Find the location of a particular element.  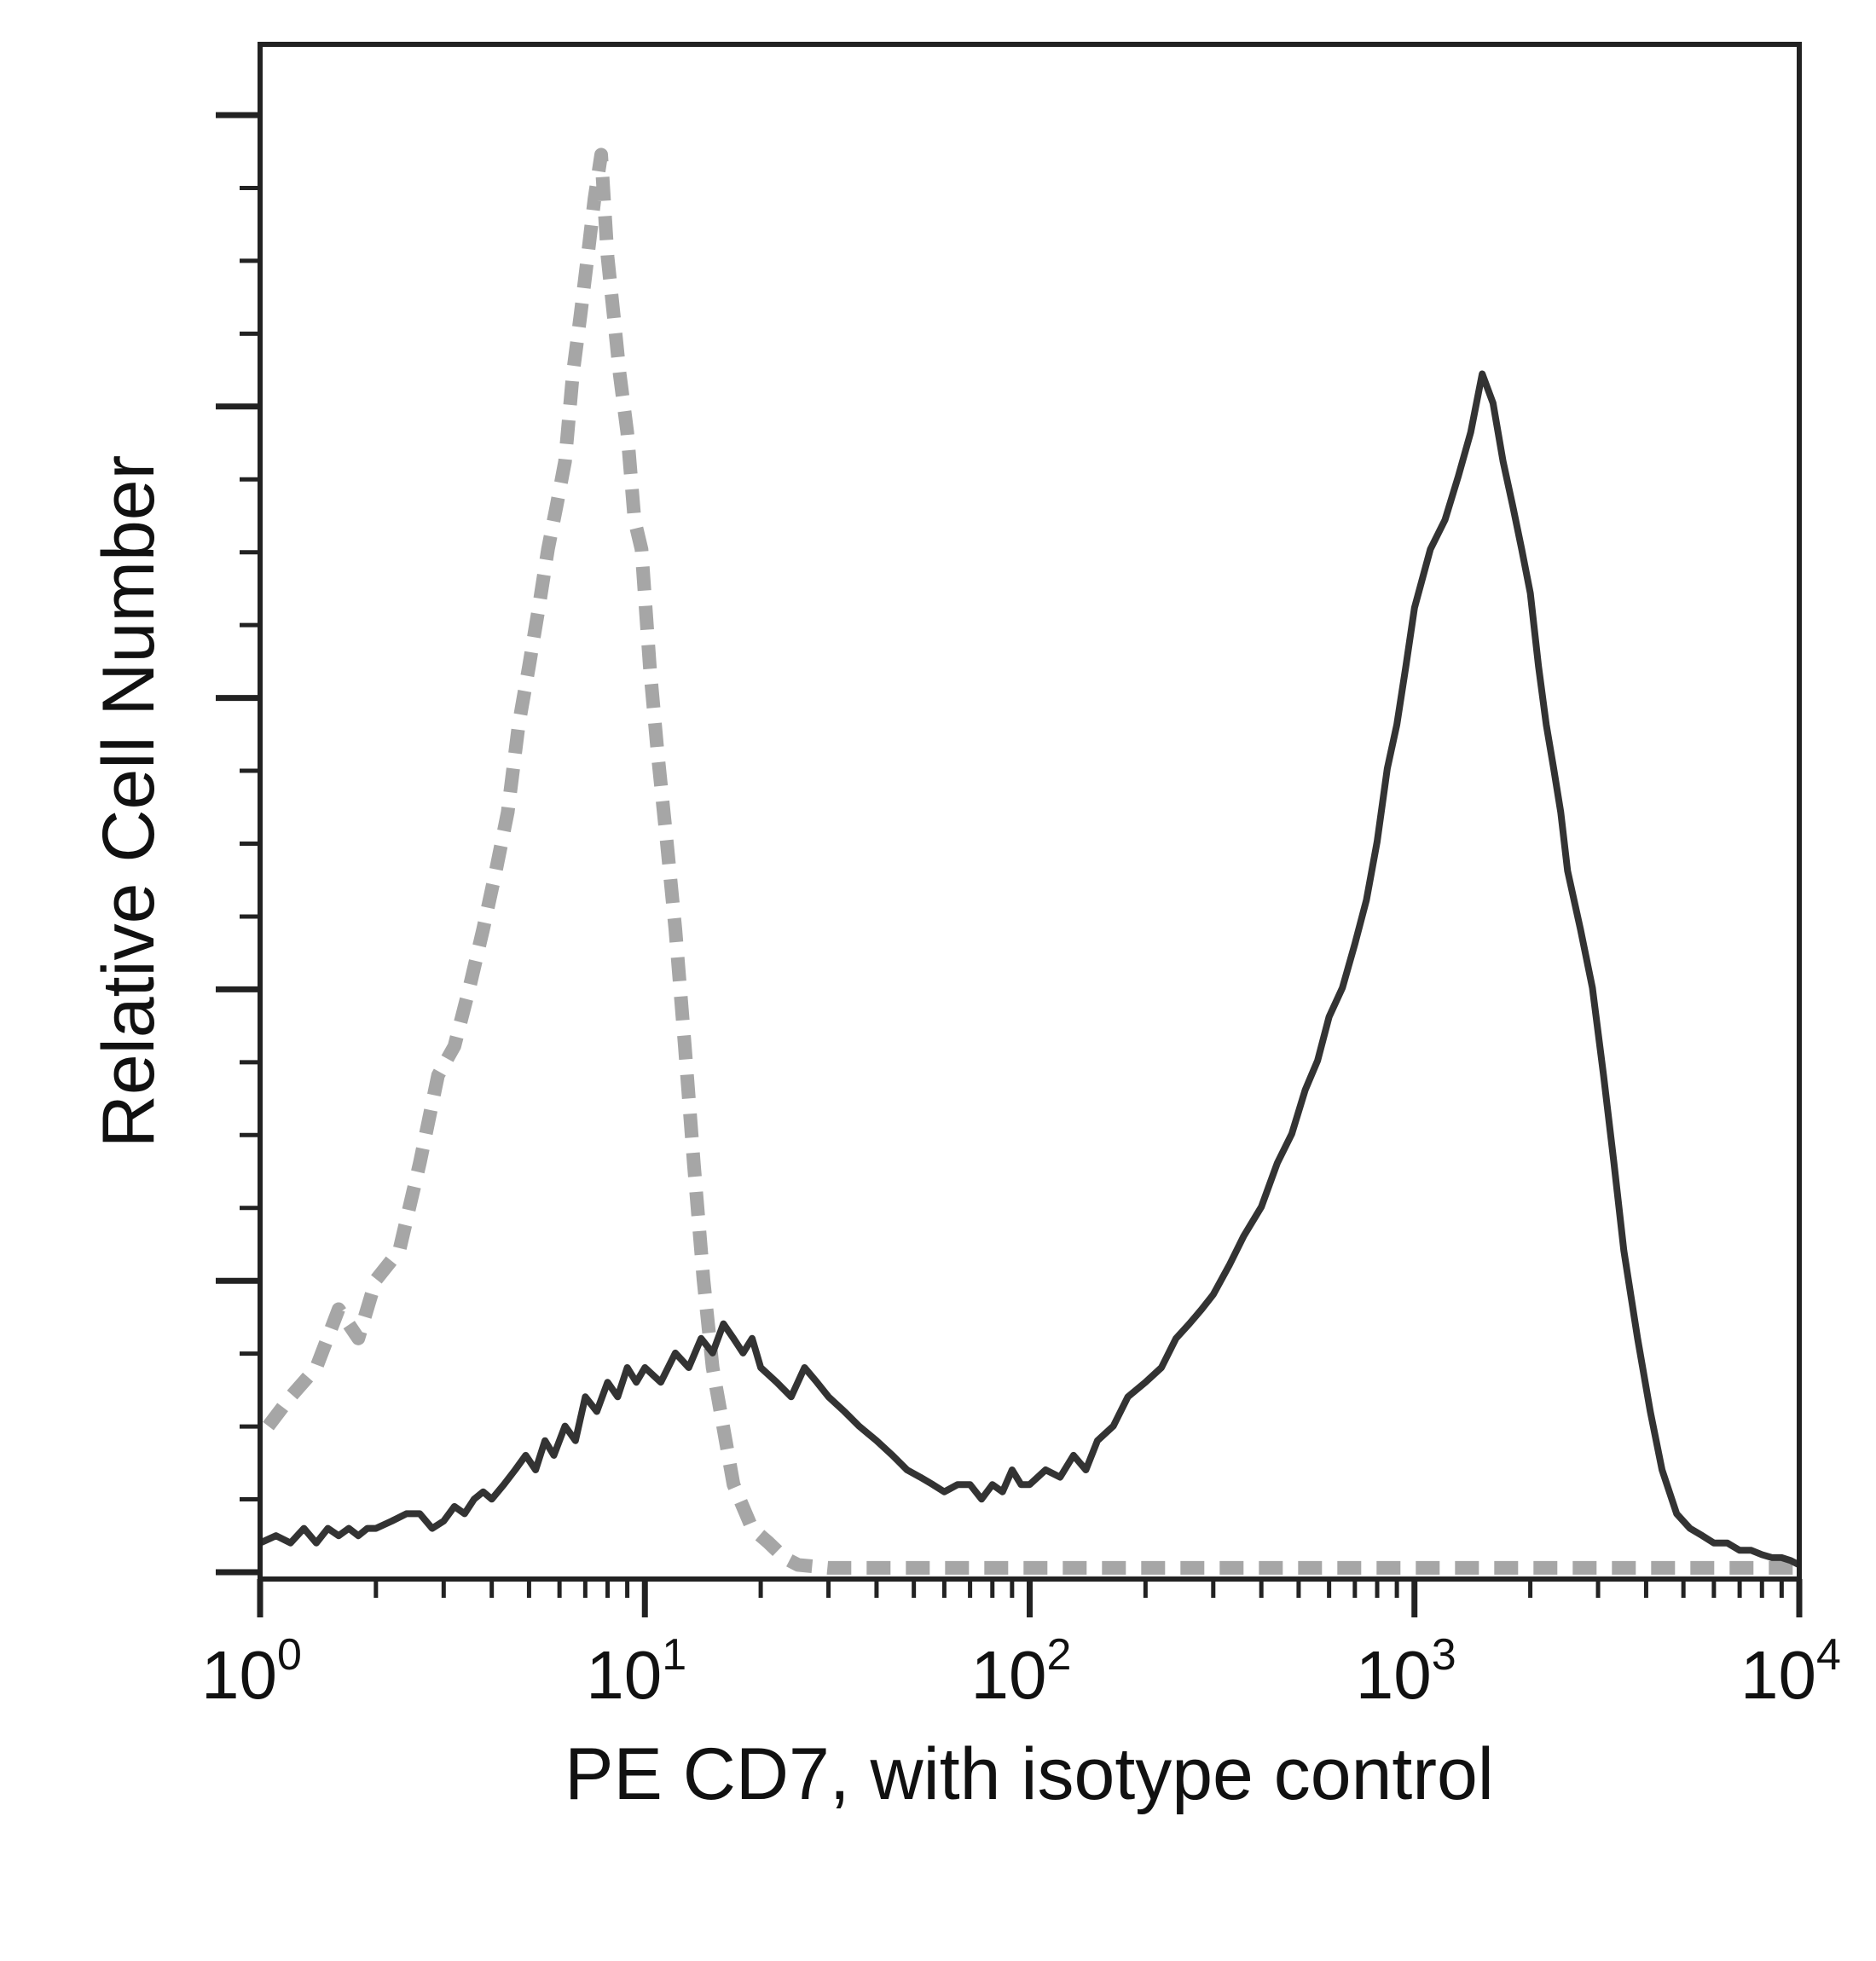

x-axis-label: PE CD7, with isotype control is located at coordinates (1029, 1774).